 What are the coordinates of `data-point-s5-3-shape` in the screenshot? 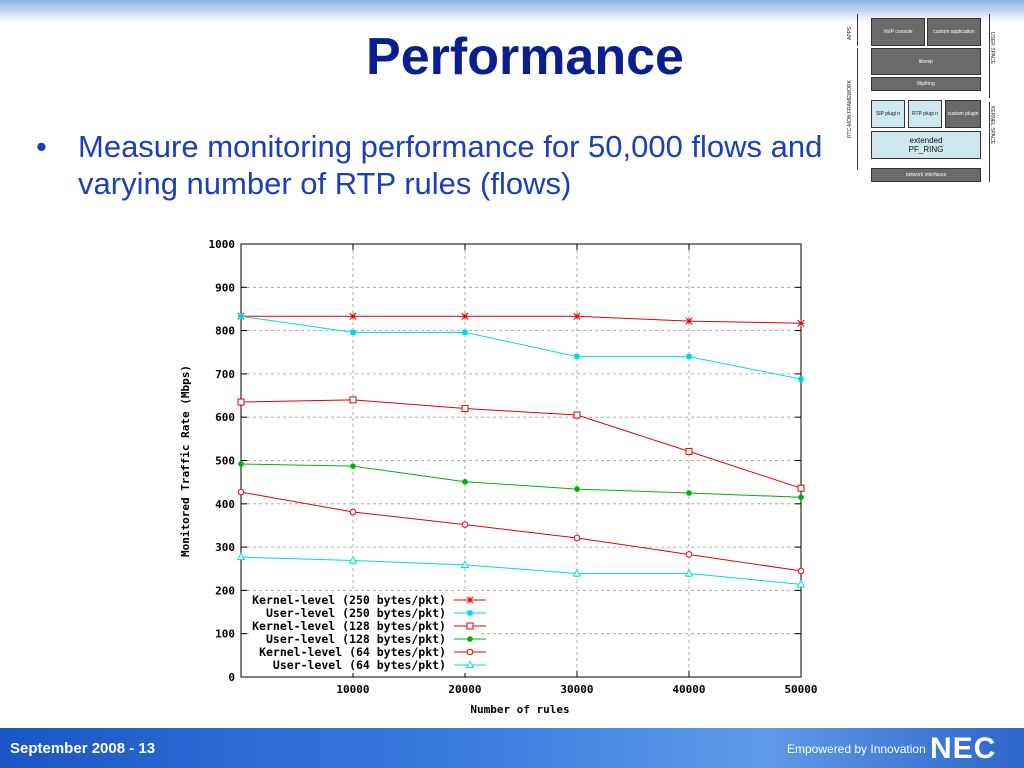 It's located at (465, 524).